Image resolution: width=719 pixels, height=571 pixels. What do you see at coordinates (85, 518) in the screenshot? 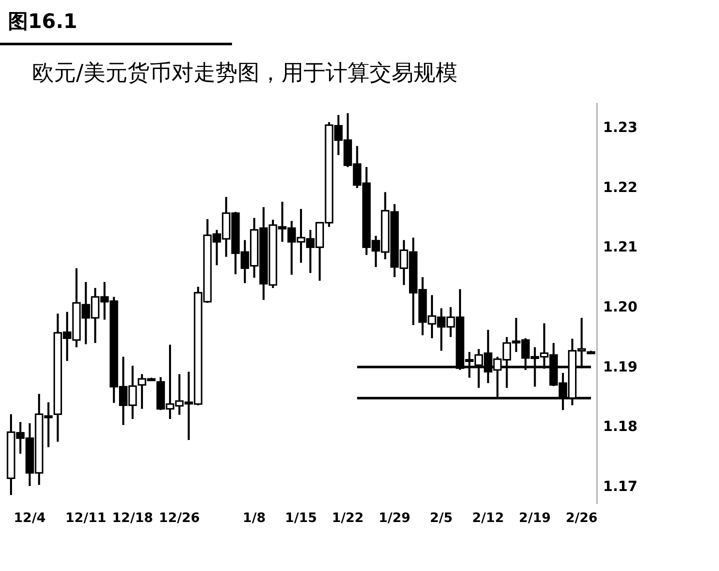
I see `x-tick-label: 12/11` at bounding box center [85, 518].